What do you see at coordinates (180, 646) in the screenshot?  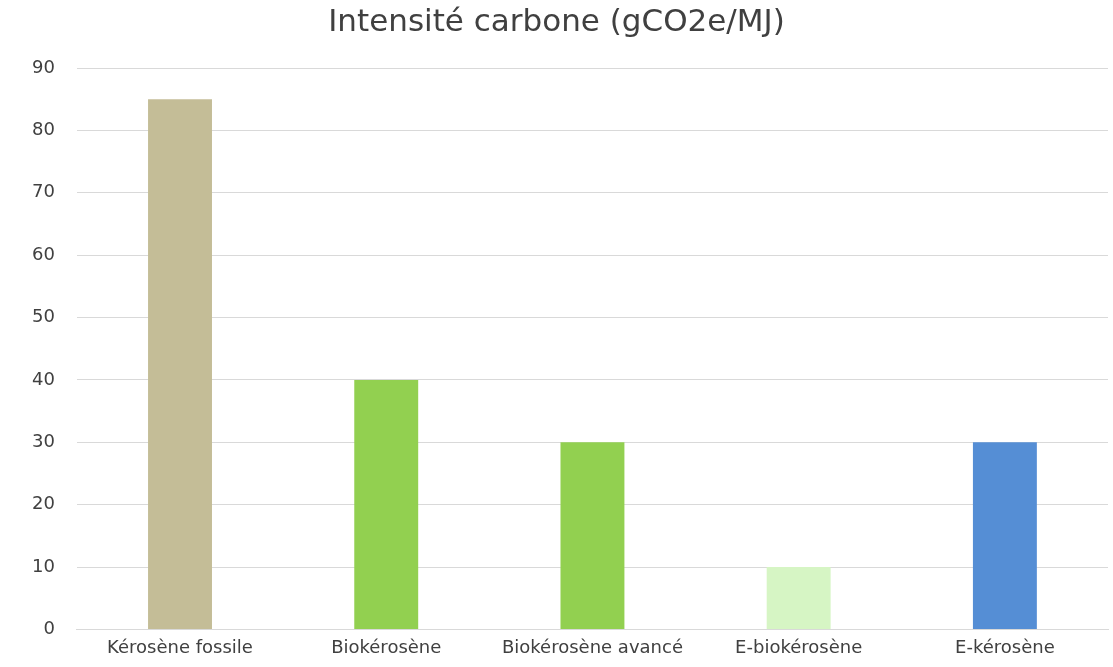 I see `x-tick-label: Kérosène fossile` at bounding box center [180, 646].